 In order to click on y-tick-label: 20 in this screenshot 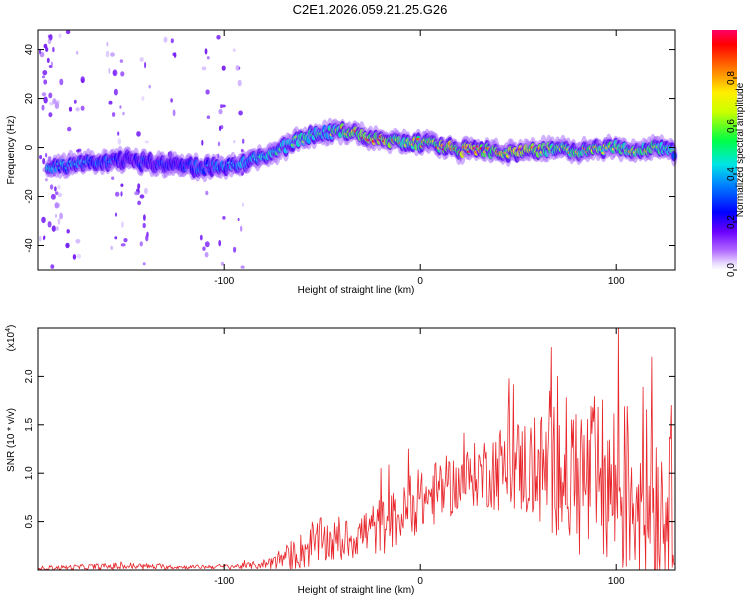, I will do `click(29, 99)`.